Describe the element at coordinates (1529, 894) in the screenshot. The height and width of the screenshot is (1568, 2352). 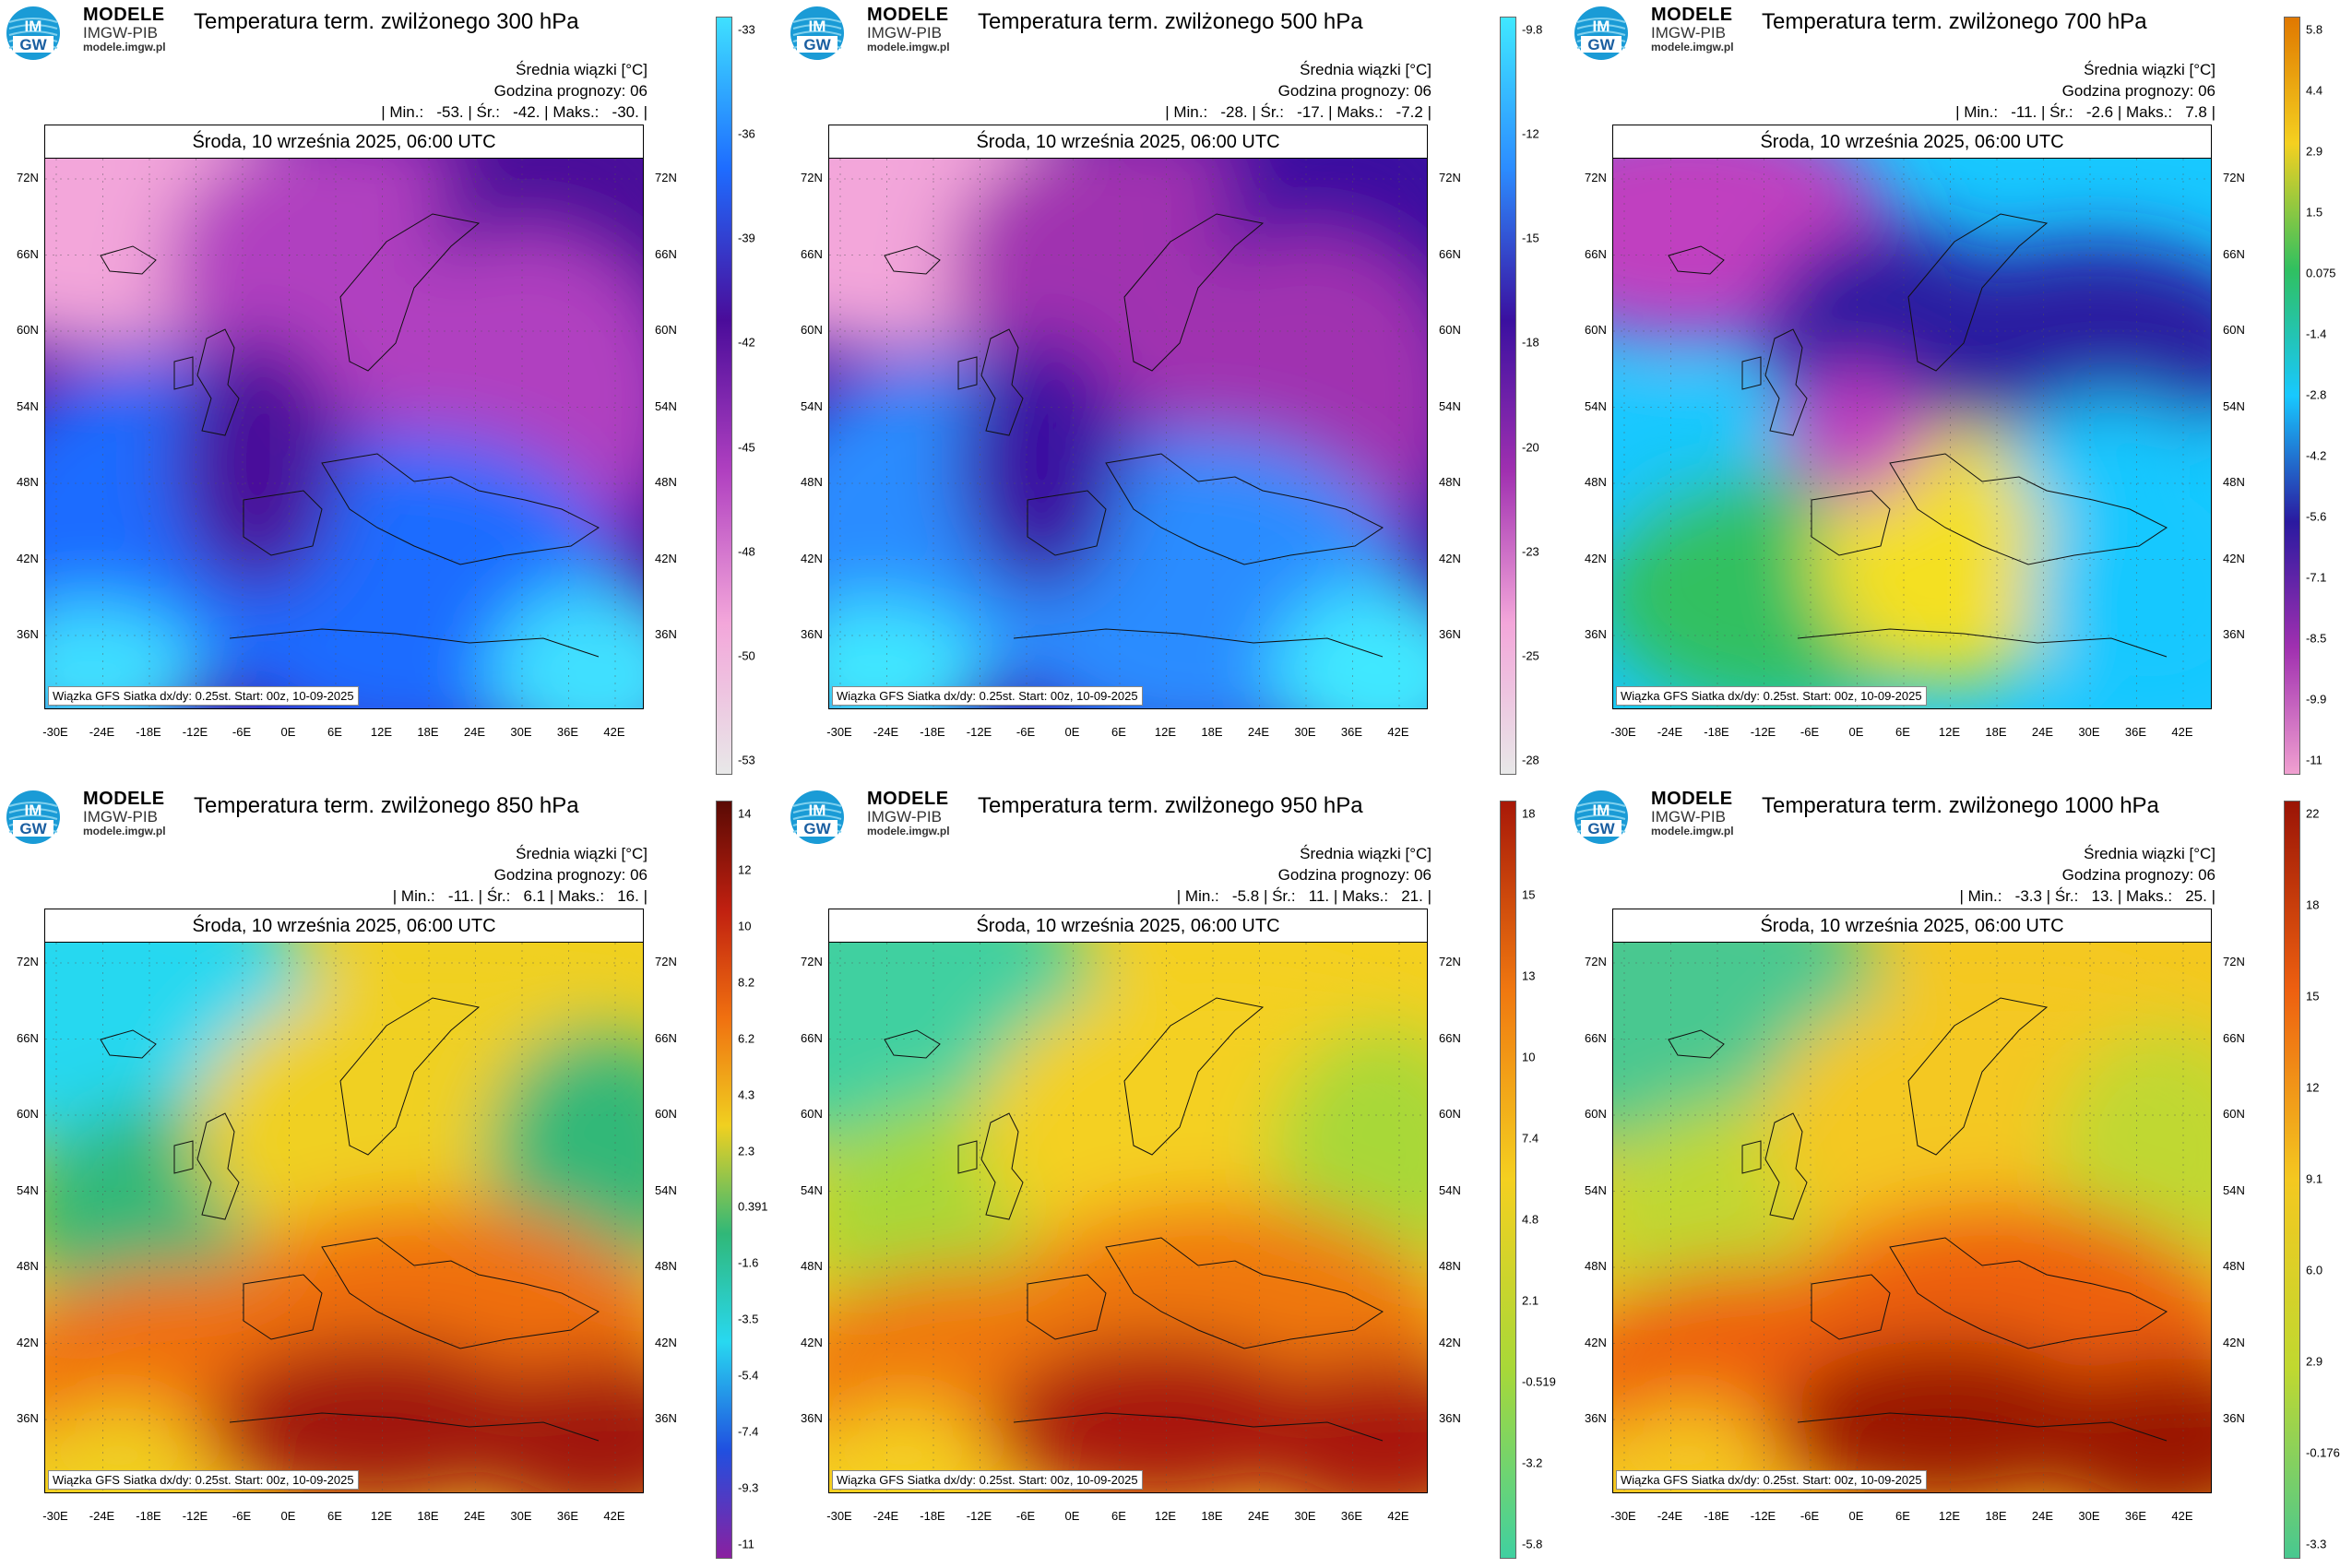
I see `colorbar-label: 15` at that location.